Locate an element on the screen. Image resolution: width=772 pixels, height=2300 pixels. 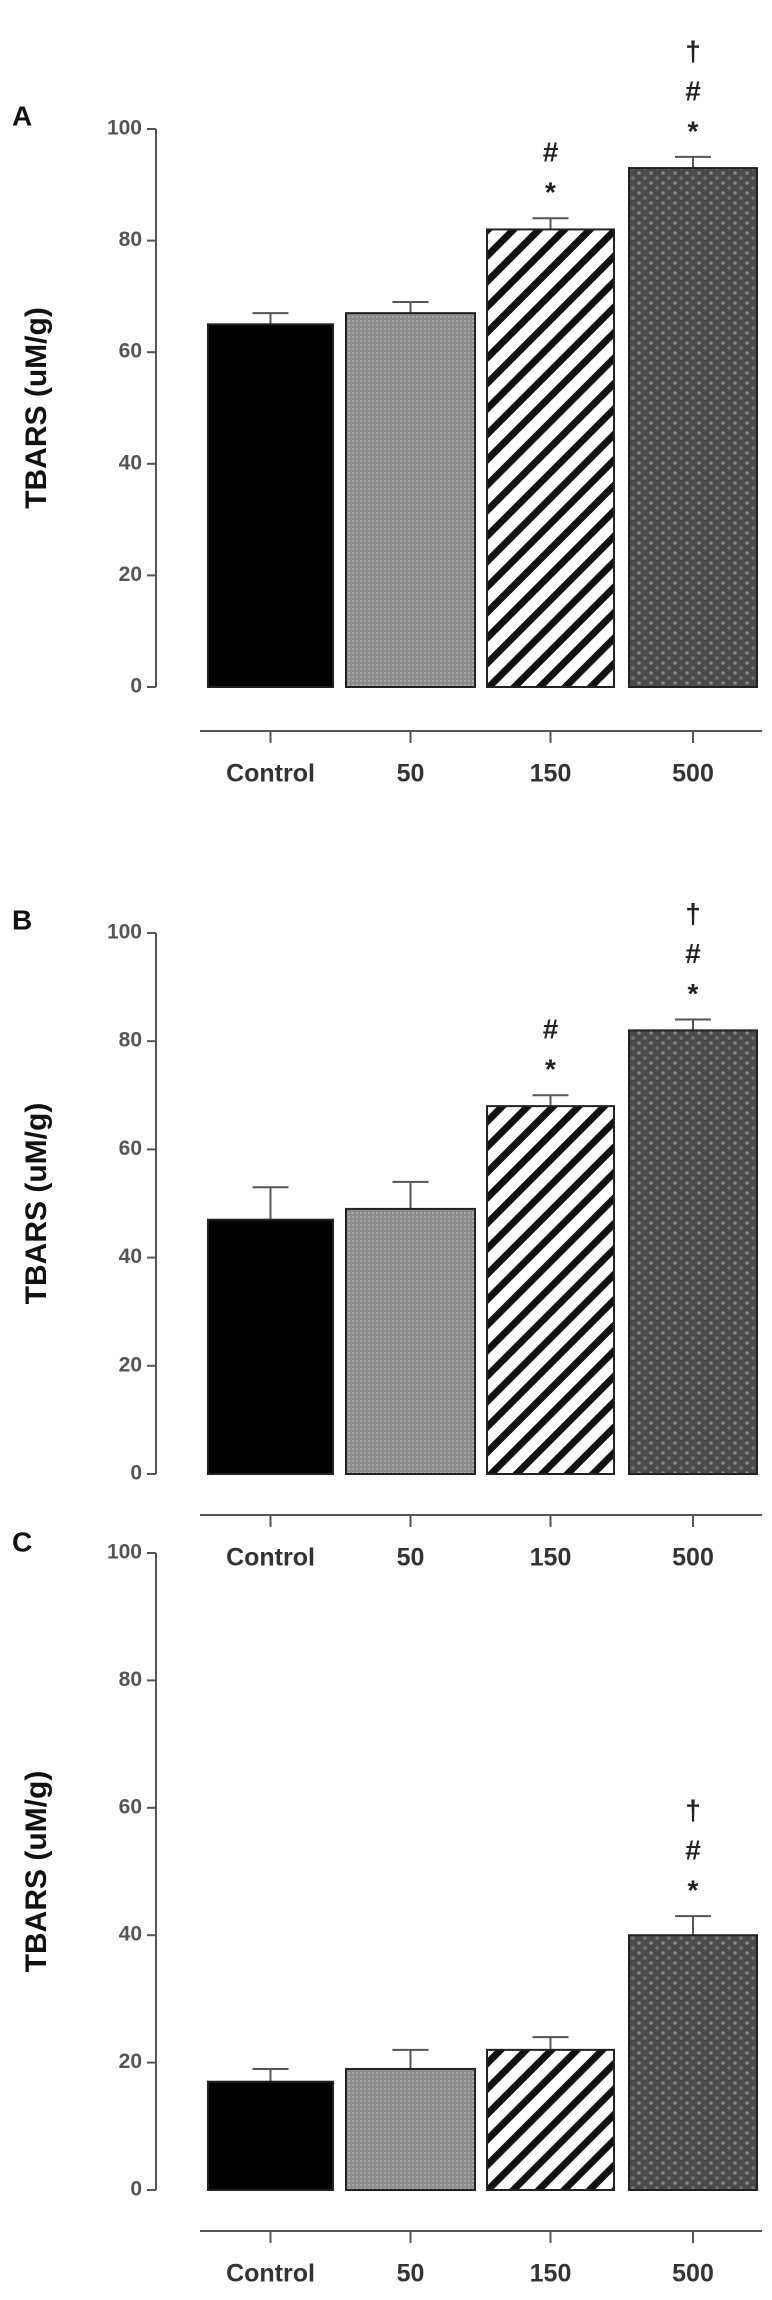
panel-label: A is located at coordinates (22, 115).